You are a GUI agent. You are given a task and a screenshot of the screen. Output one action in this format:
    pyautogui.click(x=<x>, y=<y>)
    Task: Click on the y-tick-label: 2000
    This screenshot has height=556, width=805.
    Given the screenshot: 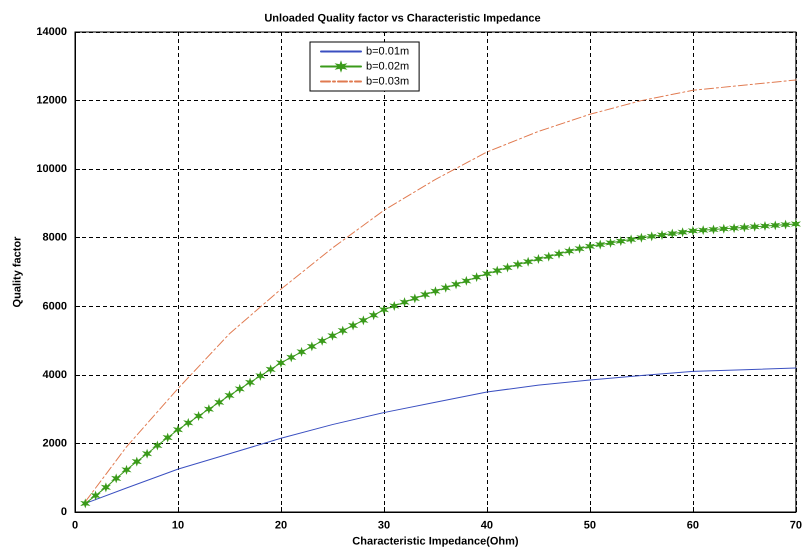 What is the action you would take?
    pyautogui.click(x=54, y=443)
    